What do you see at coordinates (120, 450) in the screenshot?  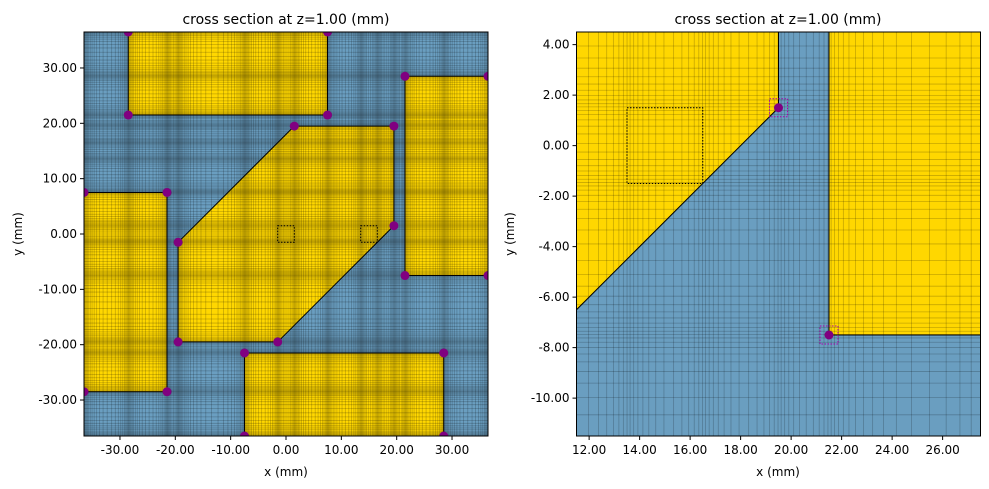 I see `x-tick-label: -30.00` at bounding box center [120, 450].